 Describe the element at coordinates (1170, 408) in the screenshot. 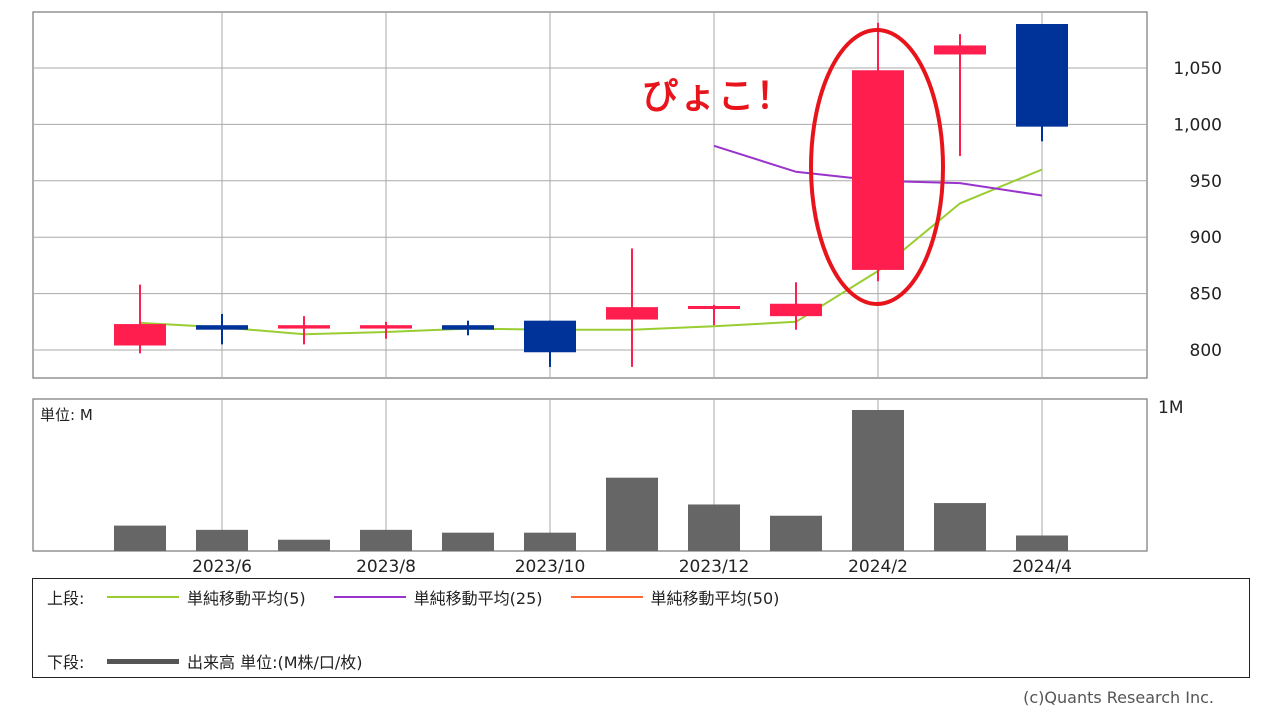

I see `volume-max-label: 1M` at that location.